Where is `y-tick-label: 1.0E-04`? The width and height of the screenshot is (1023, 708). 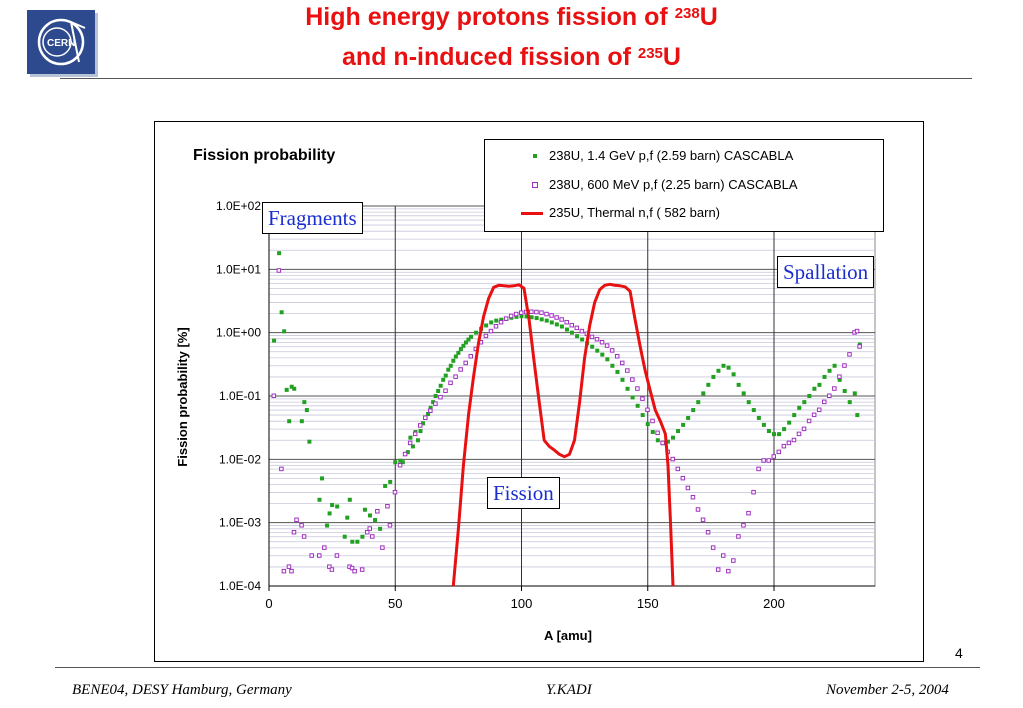
y-tick-label: 1.0E-04 is located at coordinates (240, 586).